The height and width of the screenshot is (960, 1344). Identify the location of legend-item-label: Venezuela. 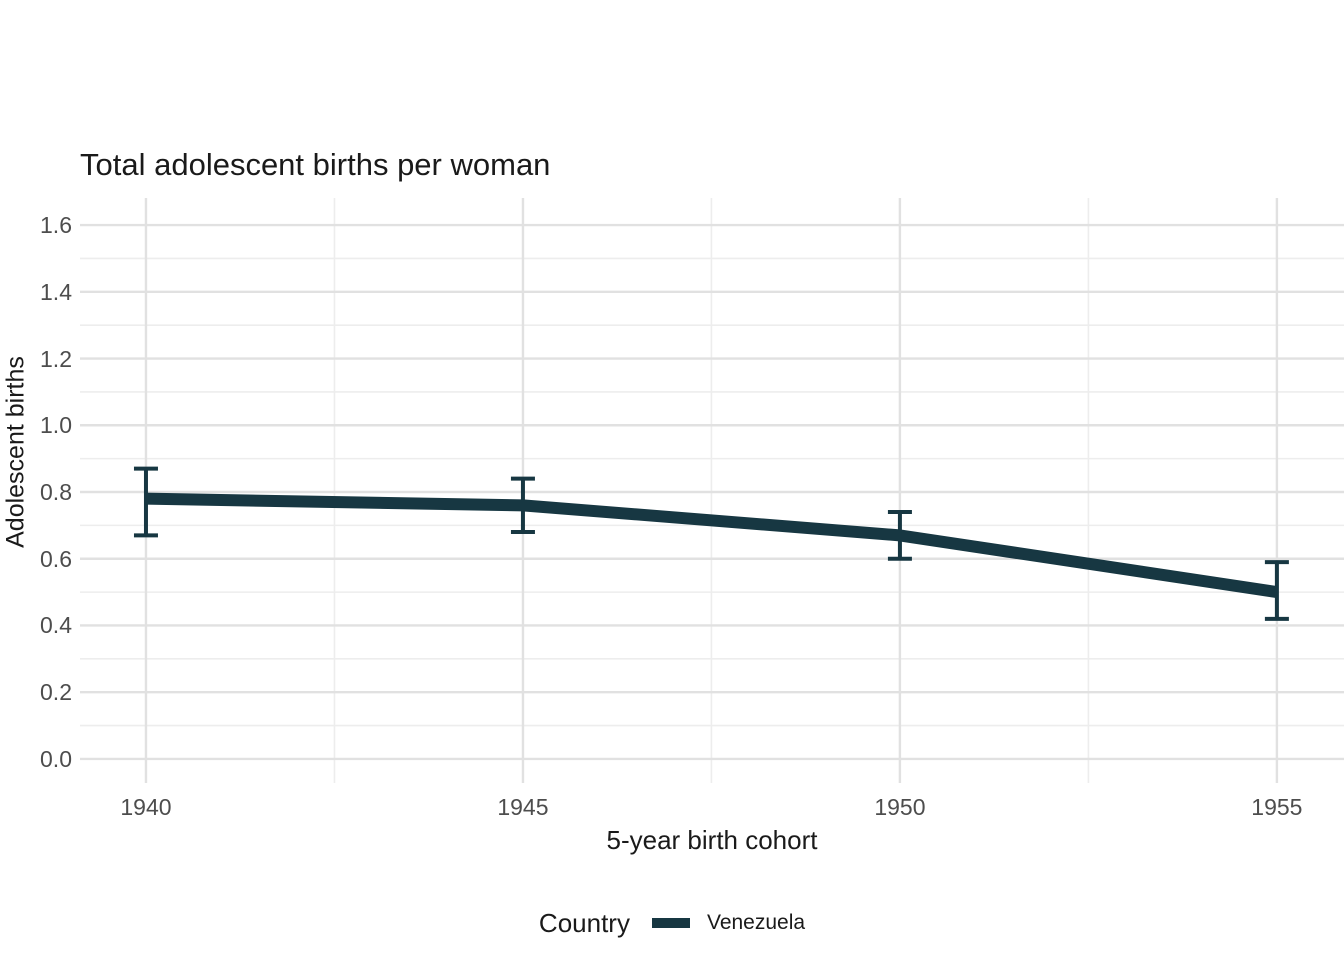
(756, 922).